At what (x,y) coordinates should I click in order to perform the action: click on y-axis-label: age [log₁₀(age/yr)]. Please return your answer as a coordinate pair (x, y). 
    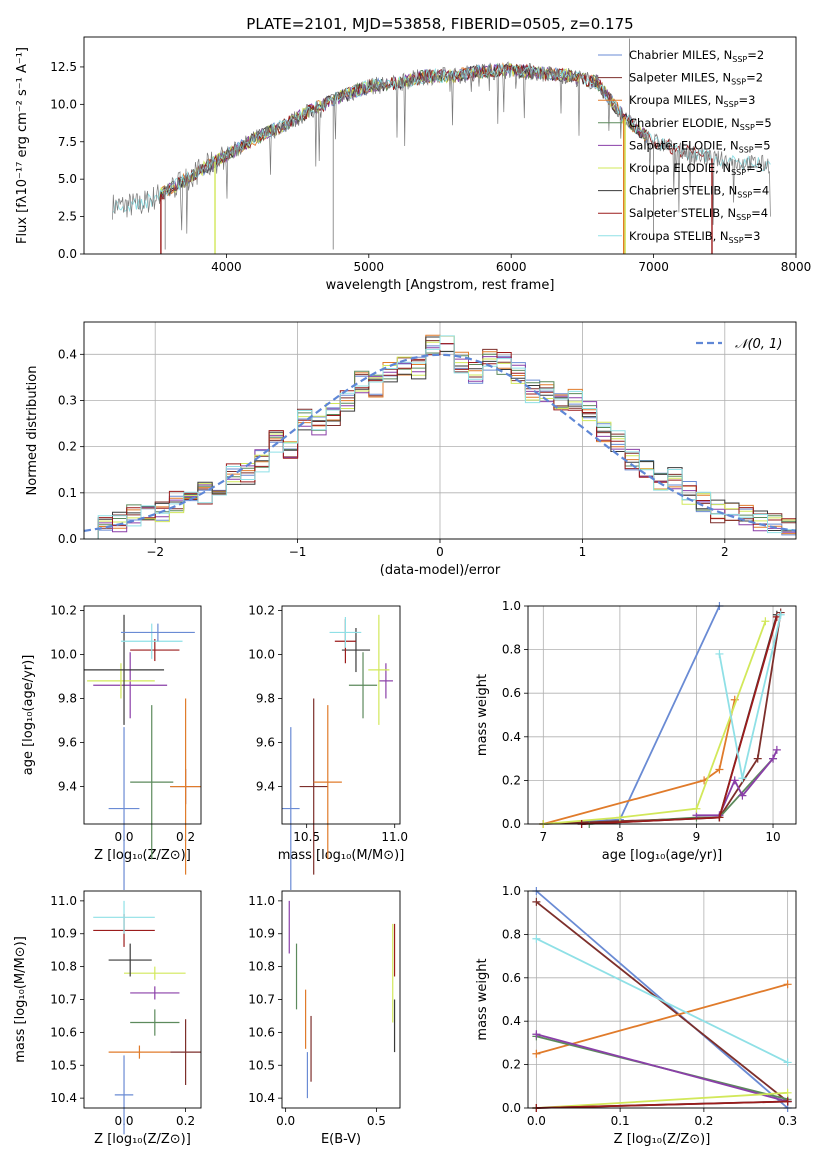
    Looking at the image, I should click on (28, 715).